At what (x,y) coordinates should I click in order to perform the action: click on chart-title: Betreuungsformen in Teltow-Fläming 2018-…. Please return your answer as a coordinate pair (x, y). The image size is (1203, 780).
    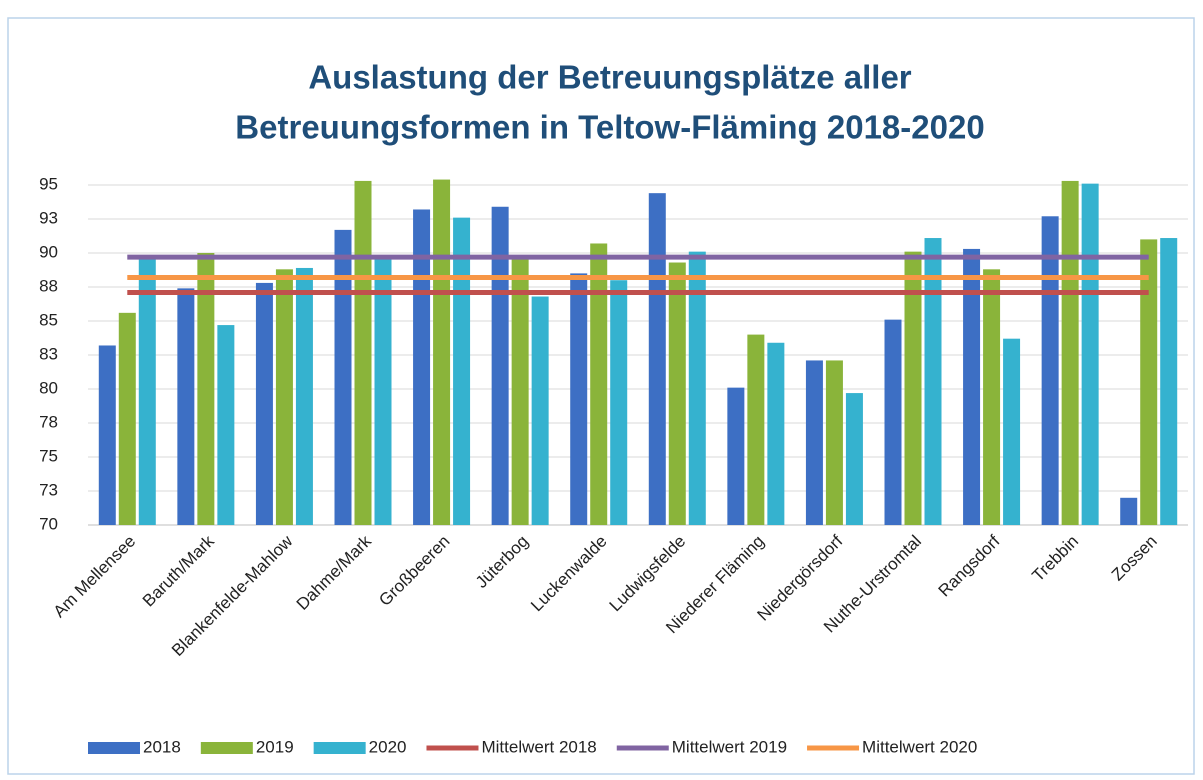
    Looking at the image, I should click on (609, 127).